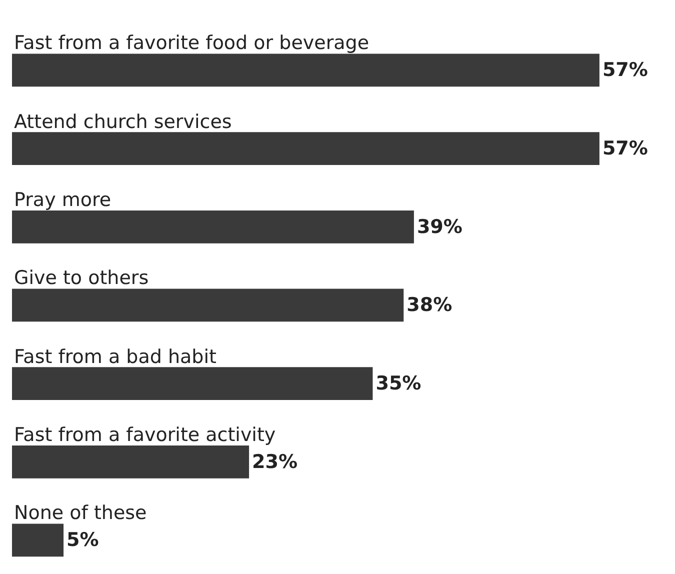  I want to click on data-label: 35%, so click(399, 383).